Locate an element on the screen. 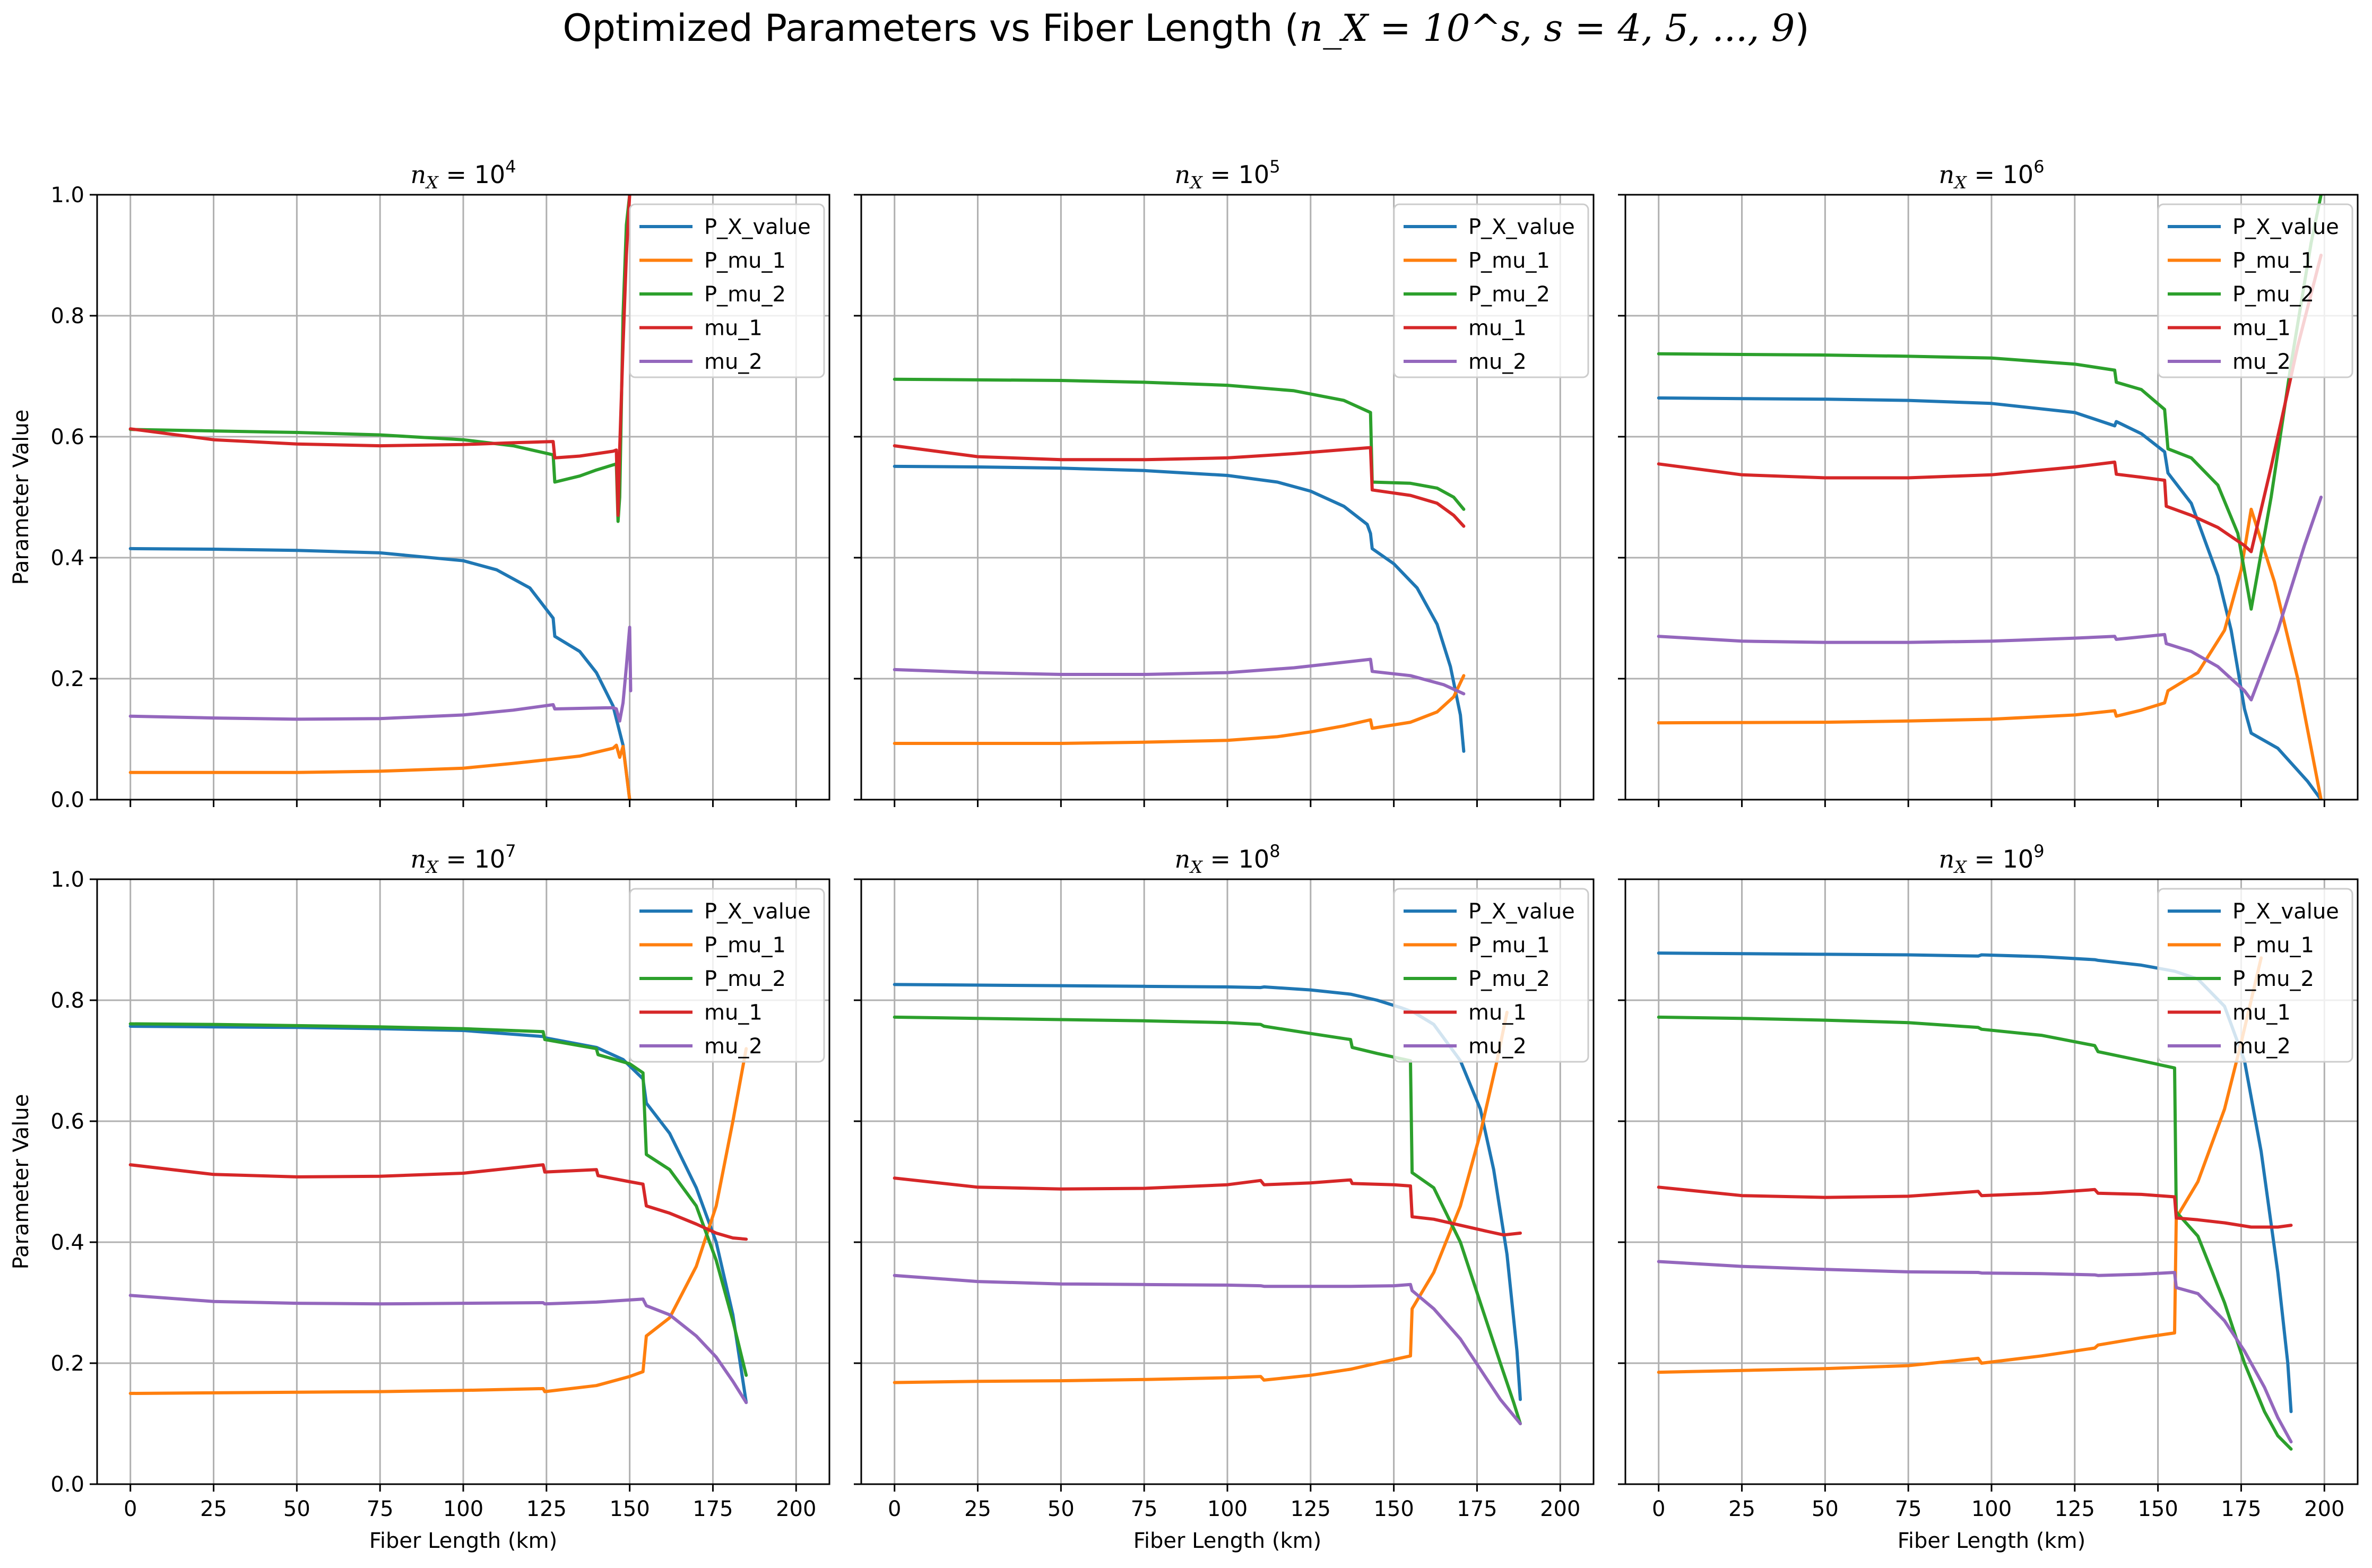 The height and width of the screenshot is (1568, 2372). y-tick-label: 0.4 is located at coordinates (67, 1243).